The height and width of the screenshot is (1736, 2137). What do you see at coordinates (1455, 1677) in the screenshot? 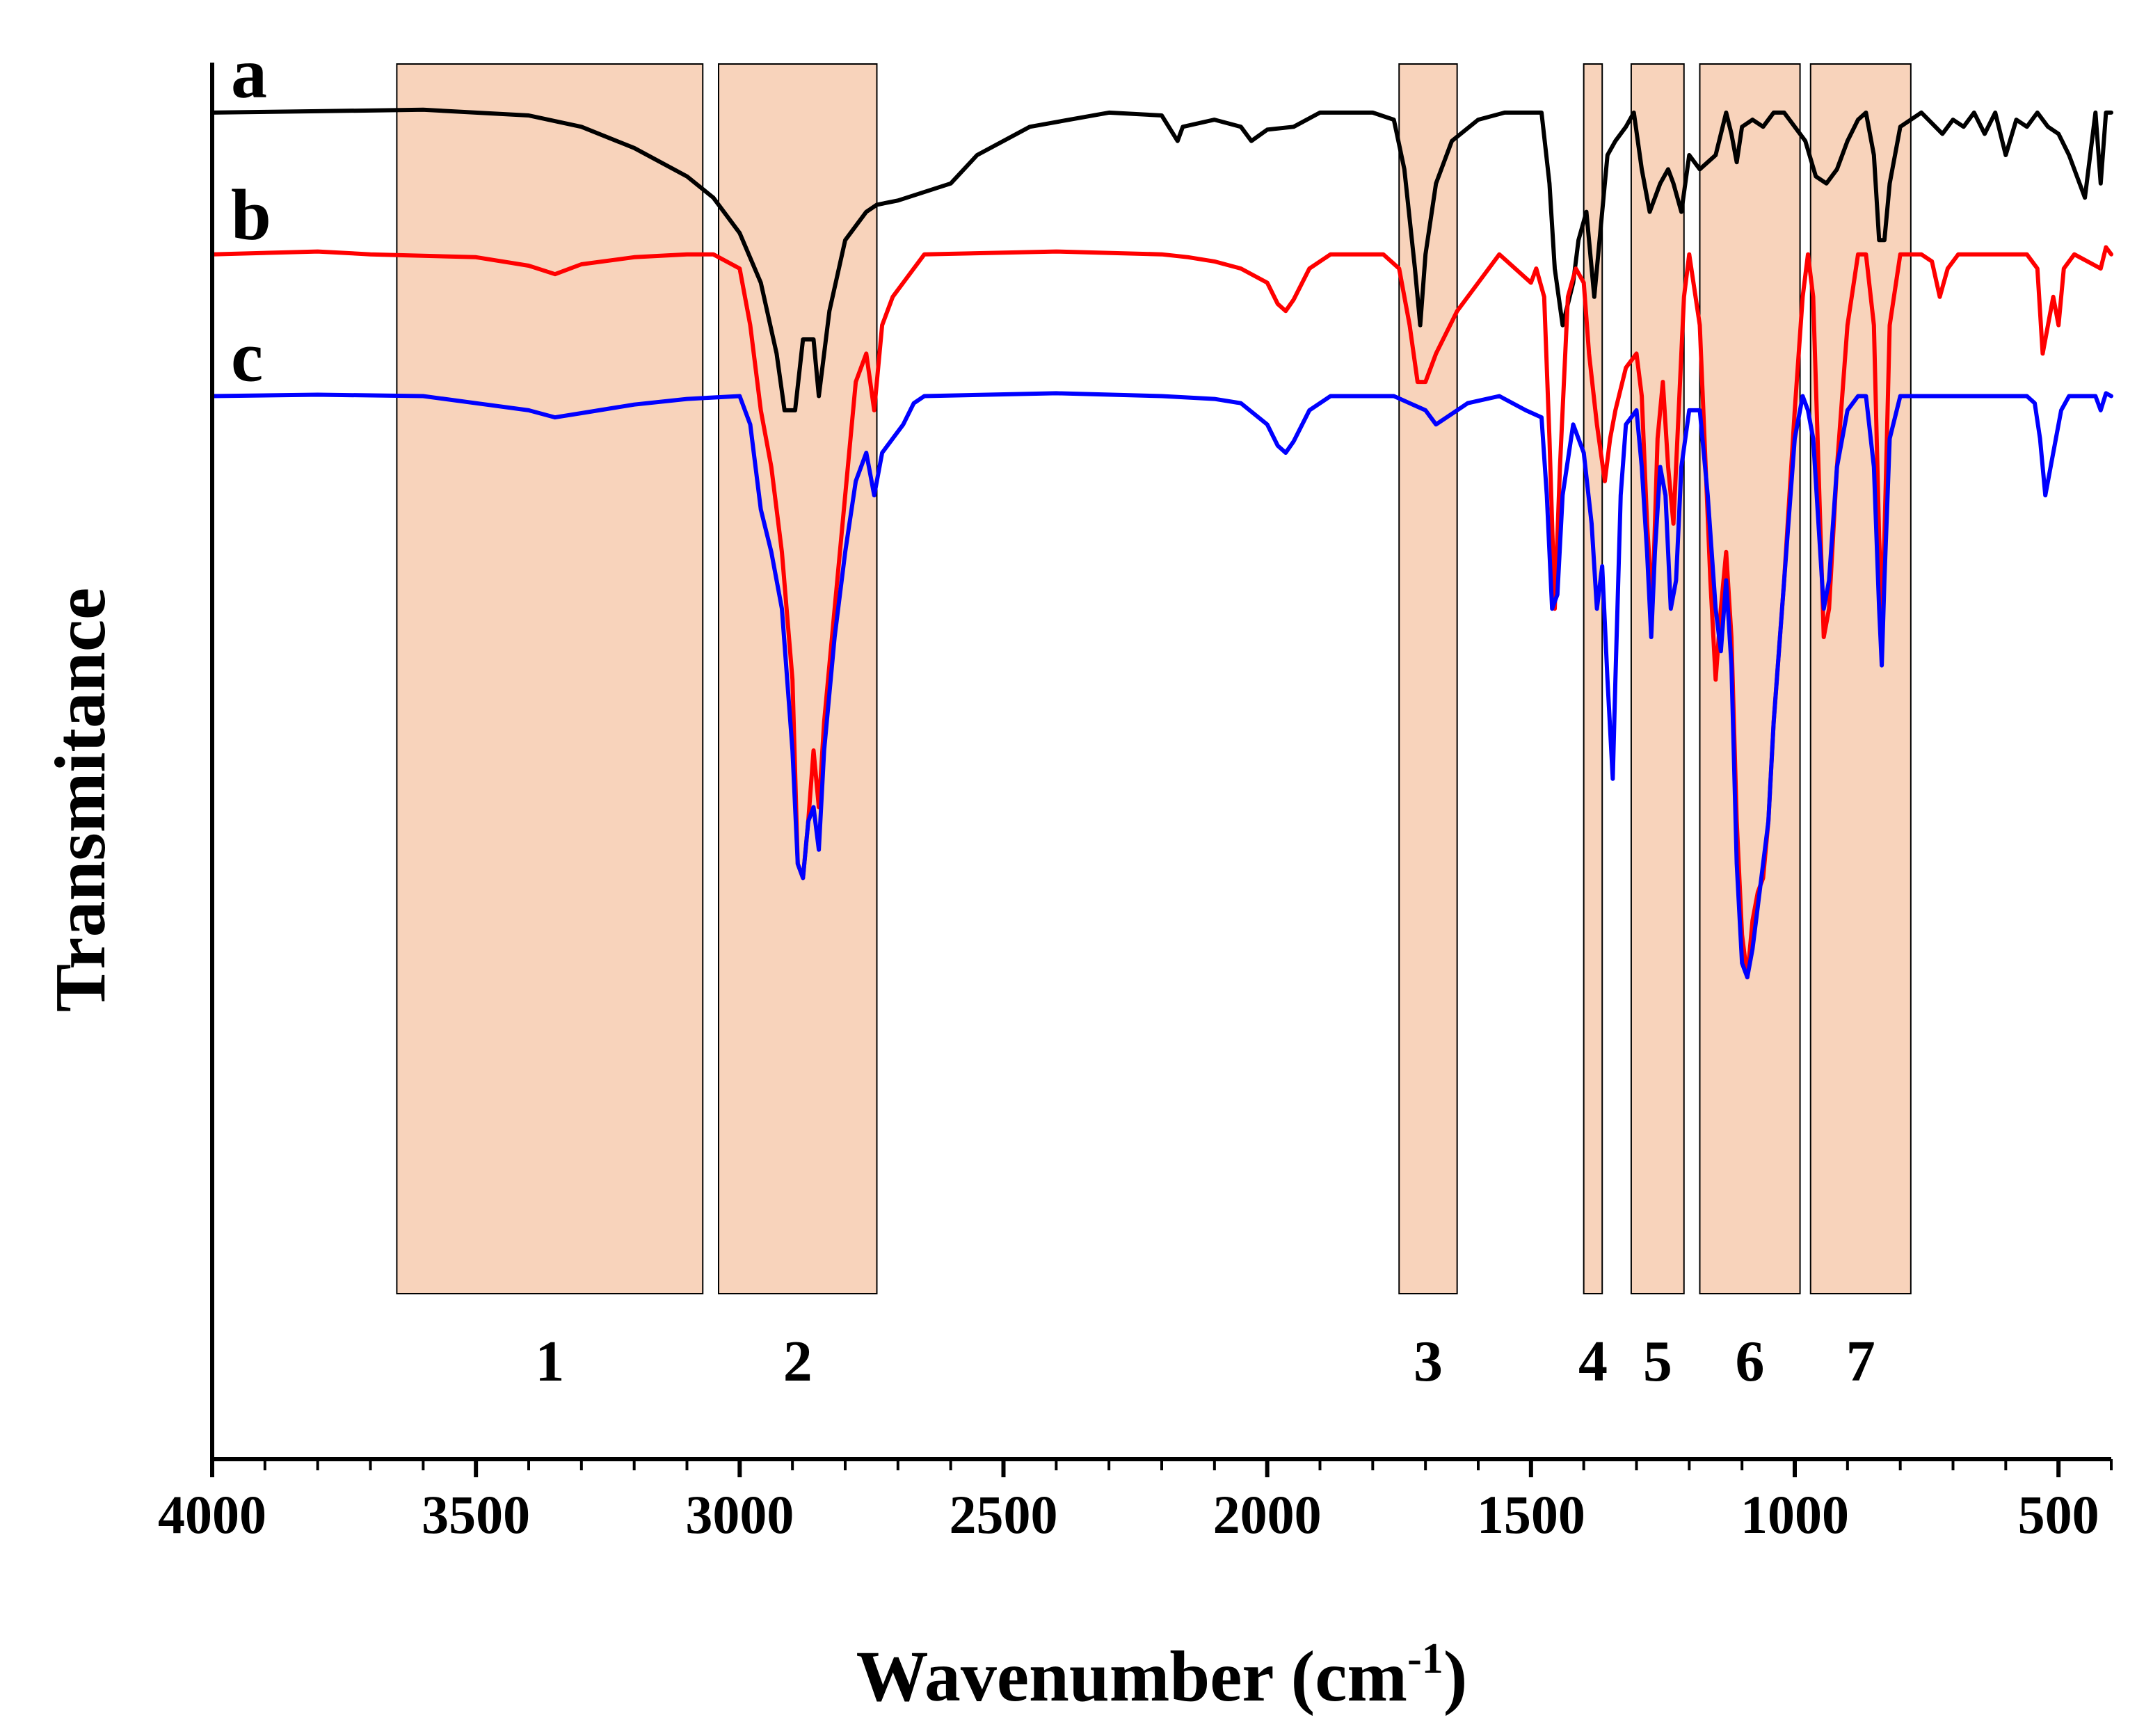
I see `x-axis-title-close: )` at bounding box center [1455, 1677].